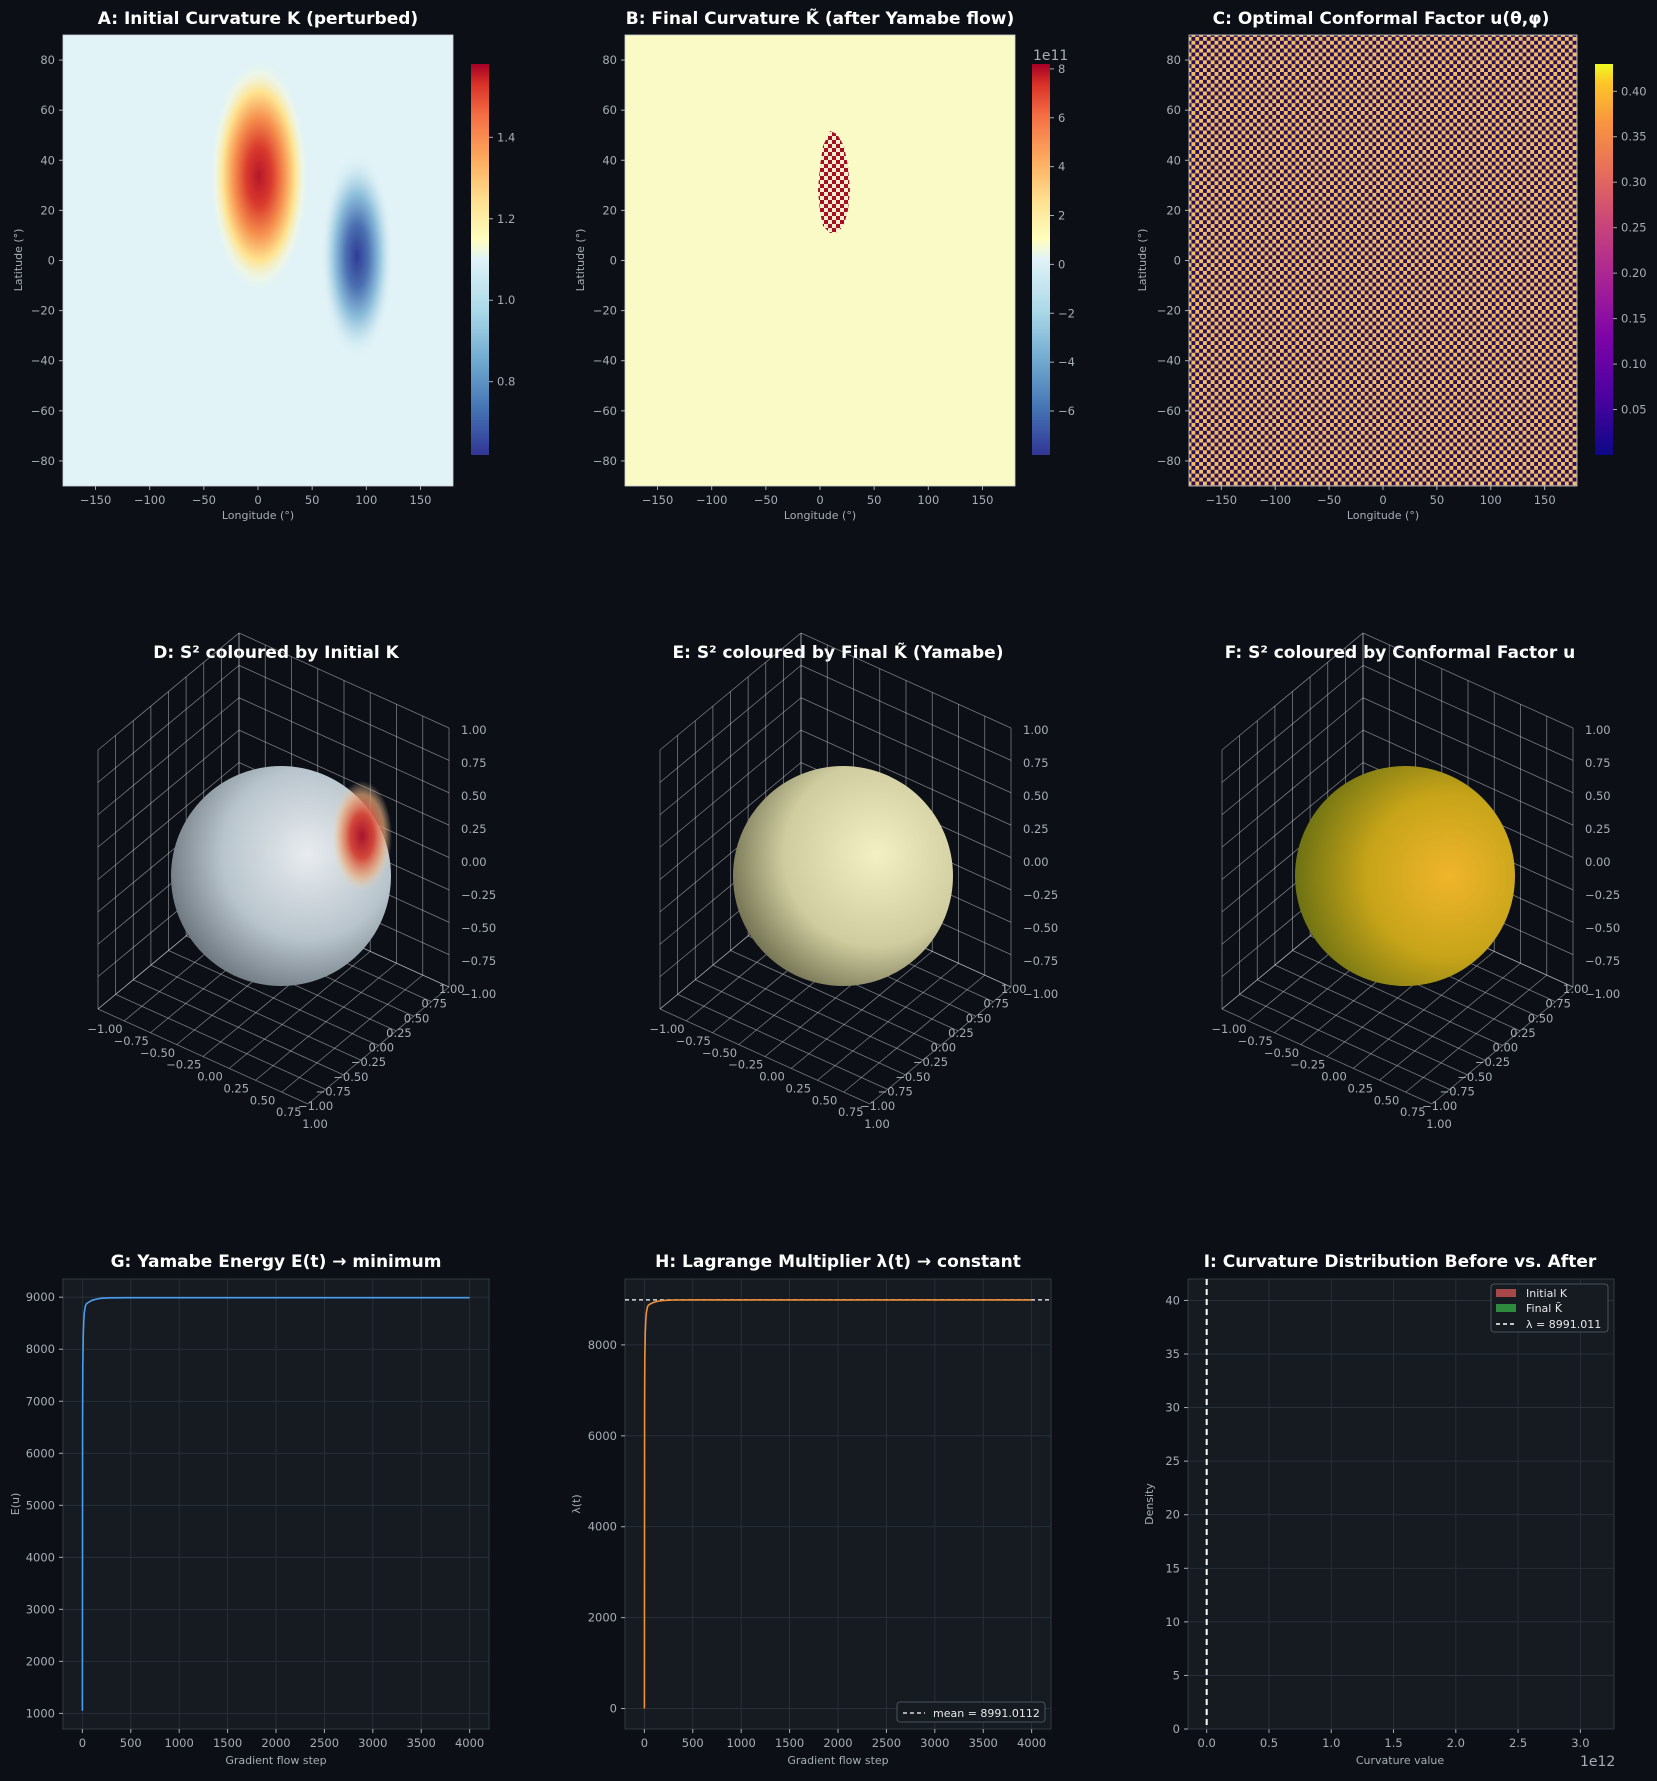 The width and height of the screenshot is (1657, 1781). I want to click on x-tick-label: −100, so click(150, 500).